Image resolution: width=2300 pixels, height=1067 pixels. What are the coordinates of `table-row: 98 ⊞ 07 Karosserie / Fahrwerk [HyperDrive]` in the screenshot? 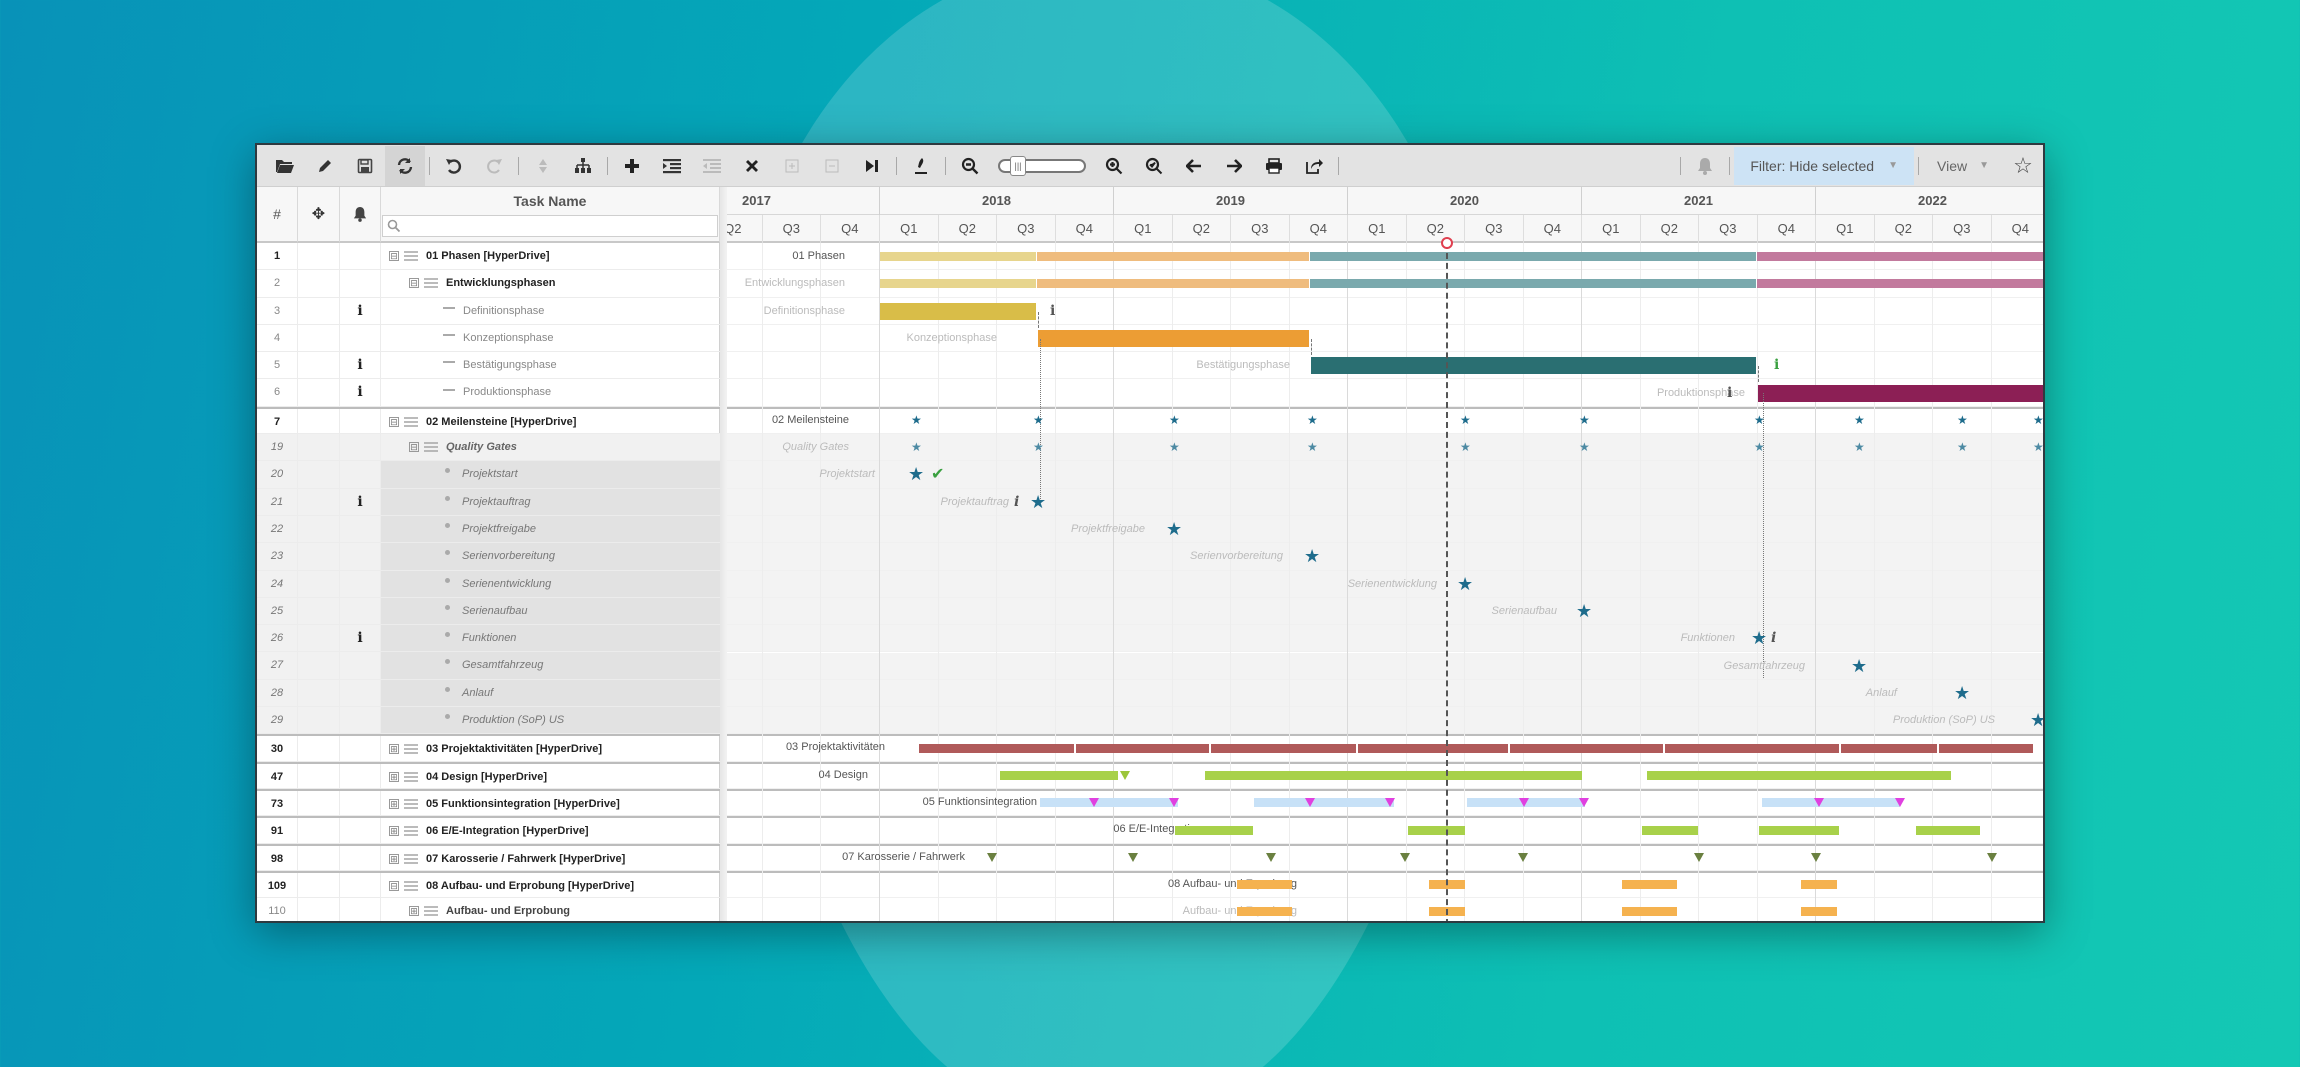 It's located at (488, 857).